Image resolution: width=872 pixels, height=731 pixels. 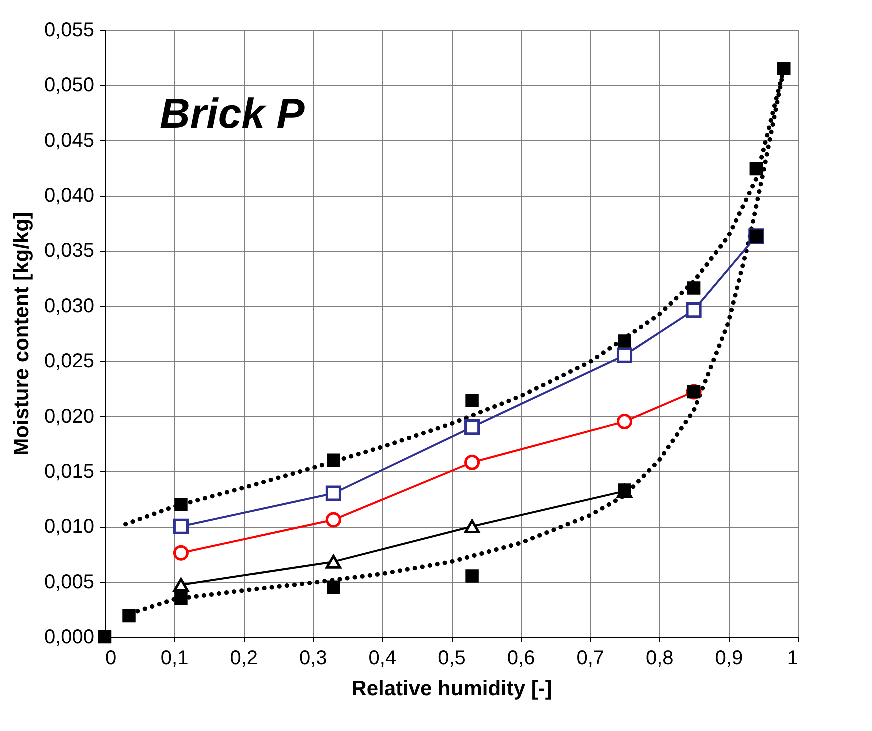 I want to click on x-tick-label: 0,2, so click(x=244, y=659).